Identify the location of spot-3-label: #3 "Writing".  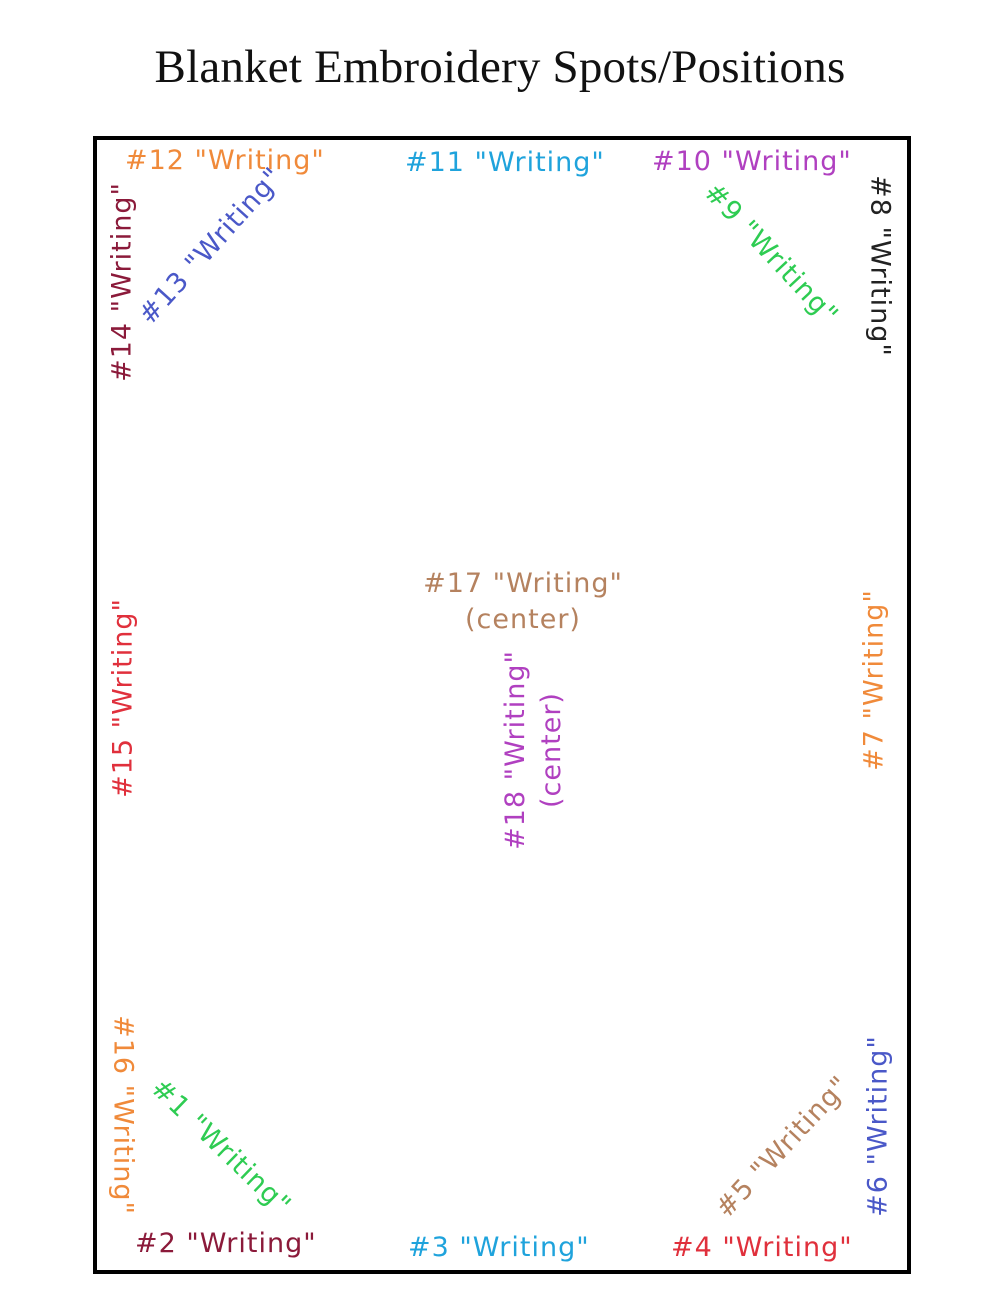
(499, 1247).